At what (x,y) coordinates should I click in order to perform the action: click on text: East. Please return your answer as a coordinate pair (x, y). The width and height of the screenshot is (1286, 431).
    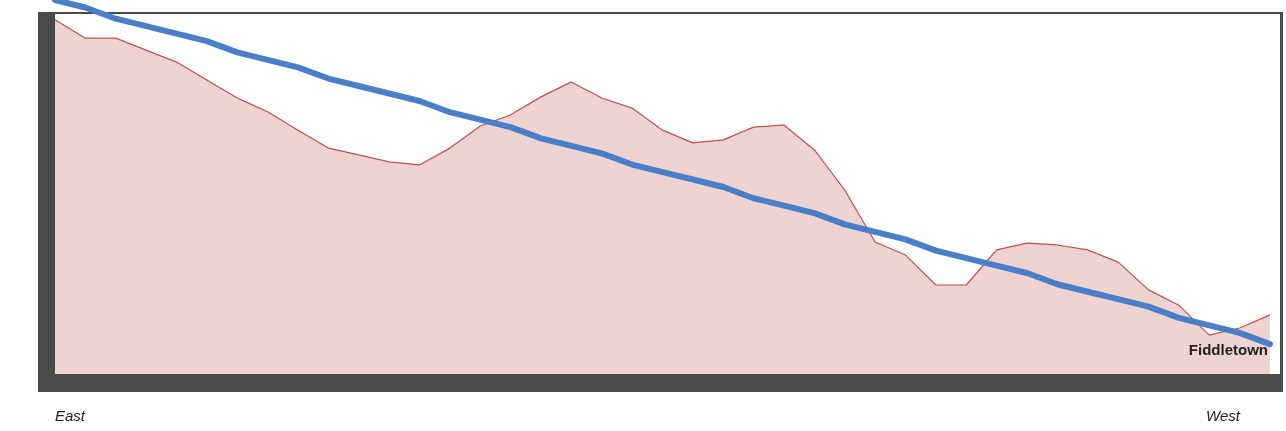
    Looking at the image, I should click on (70, 415).